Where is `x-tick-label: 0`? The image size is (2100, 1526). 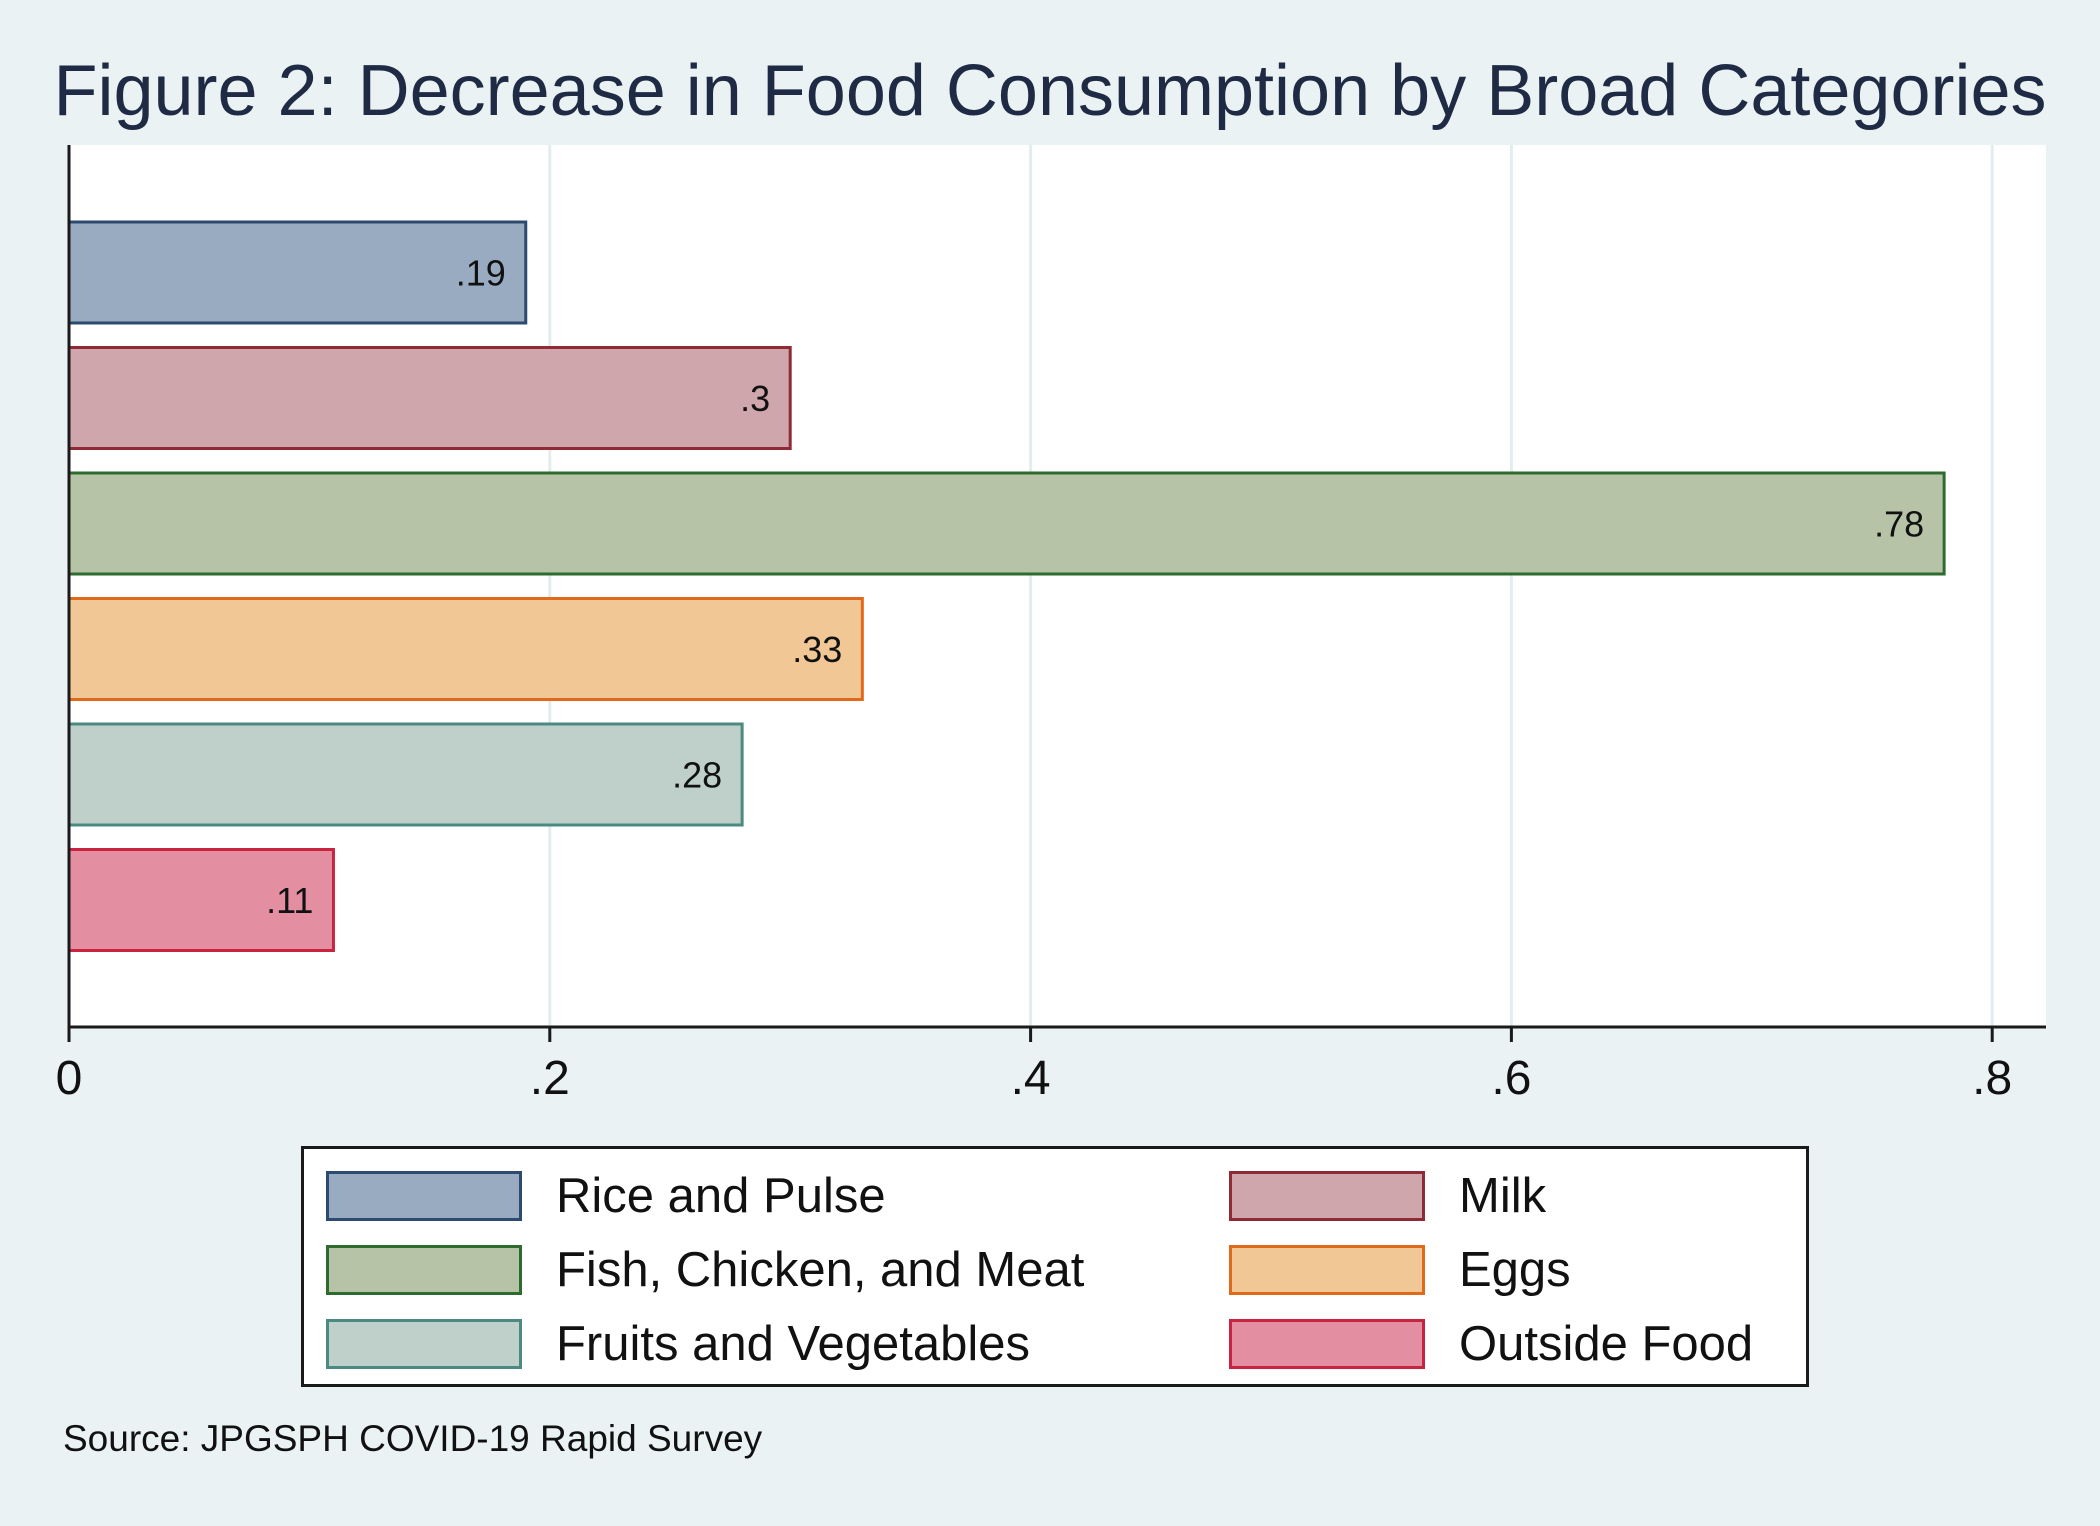 x-tick-label: 0 is located at coordinates (69, 1078).